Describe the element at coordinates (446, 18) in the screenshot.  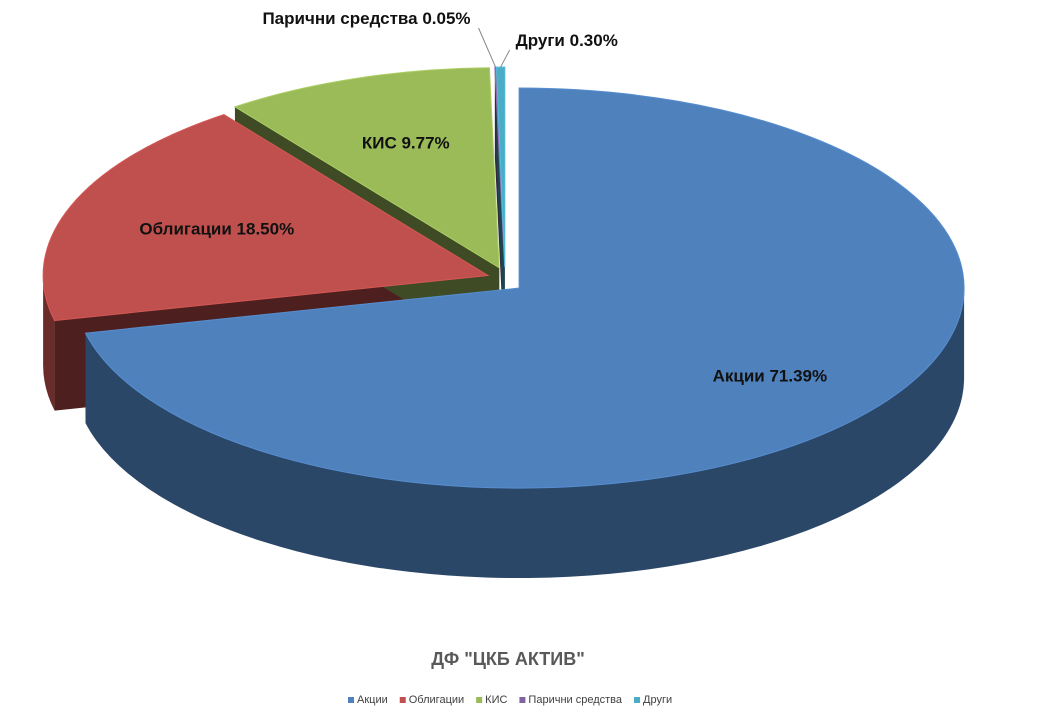
I see `data-label-value: 0.05%` at that location.